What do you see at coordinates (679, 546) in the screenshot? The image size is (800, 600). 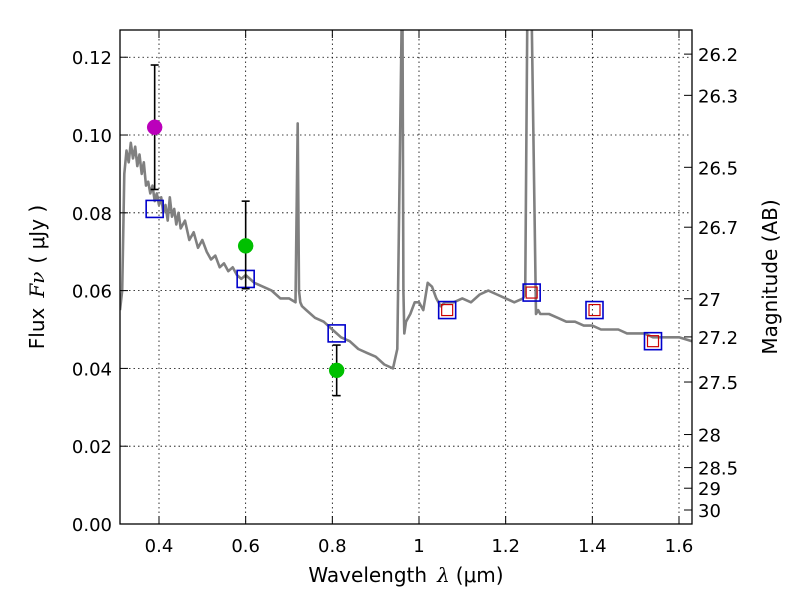 I see `x-tick-label: 1.6` at bounding box center [679, 546].